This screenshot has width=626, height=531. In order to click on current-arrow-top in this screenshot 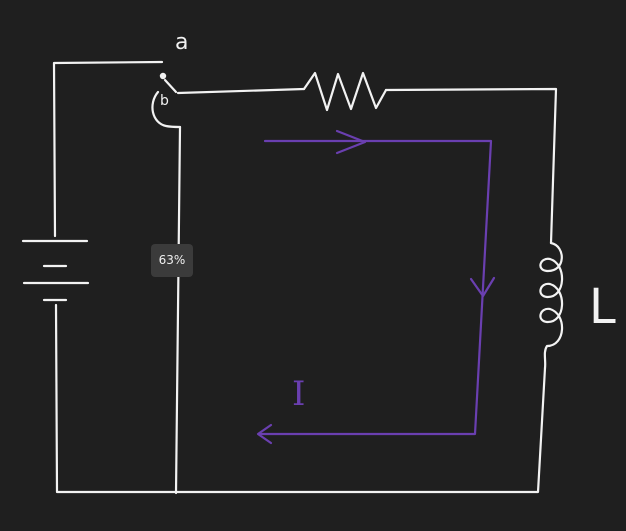, I will do `click(351, 142)`.